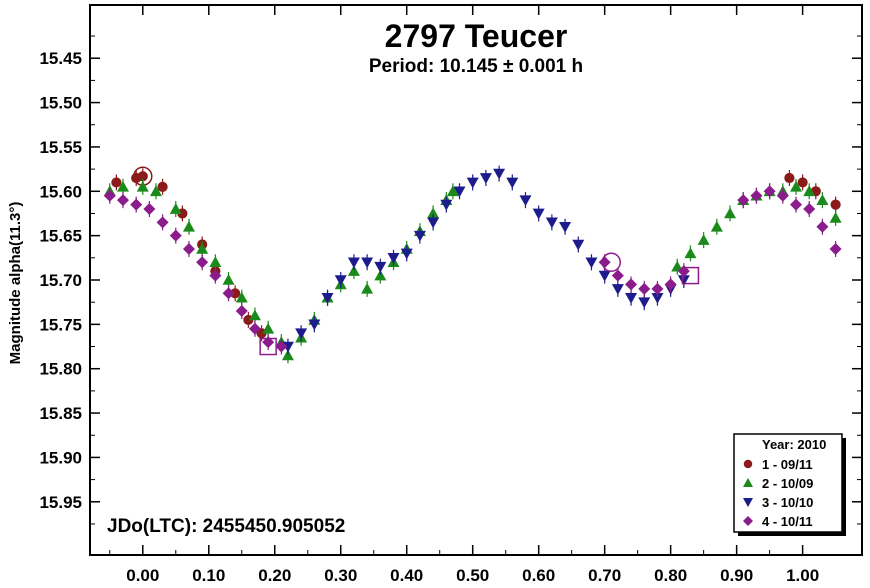  What do you see at coordinates (787, 502) in the screenshot?
I see `legend-entry-3: 3 - 10/10` at bounding box center [787, 502].